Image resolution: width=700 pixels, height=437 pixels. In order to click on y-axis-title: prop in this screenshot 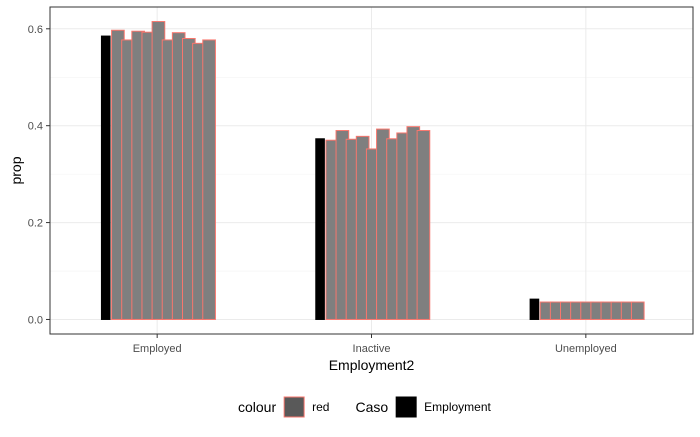, I will do `click(16, 170)`.